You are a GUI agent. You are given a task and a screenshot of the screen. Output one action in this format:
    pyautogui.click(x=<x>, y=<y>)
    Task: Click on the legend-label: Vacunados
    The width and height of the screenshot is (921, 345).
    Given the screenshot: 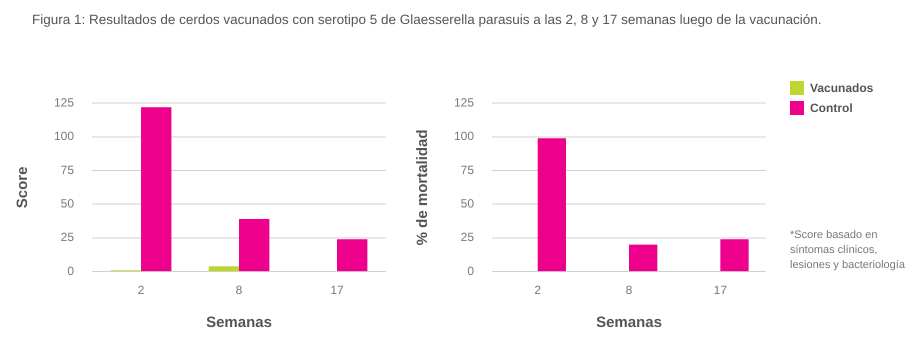 What is the action you would take?
    pyautogui.click(x=842, y=88)
    